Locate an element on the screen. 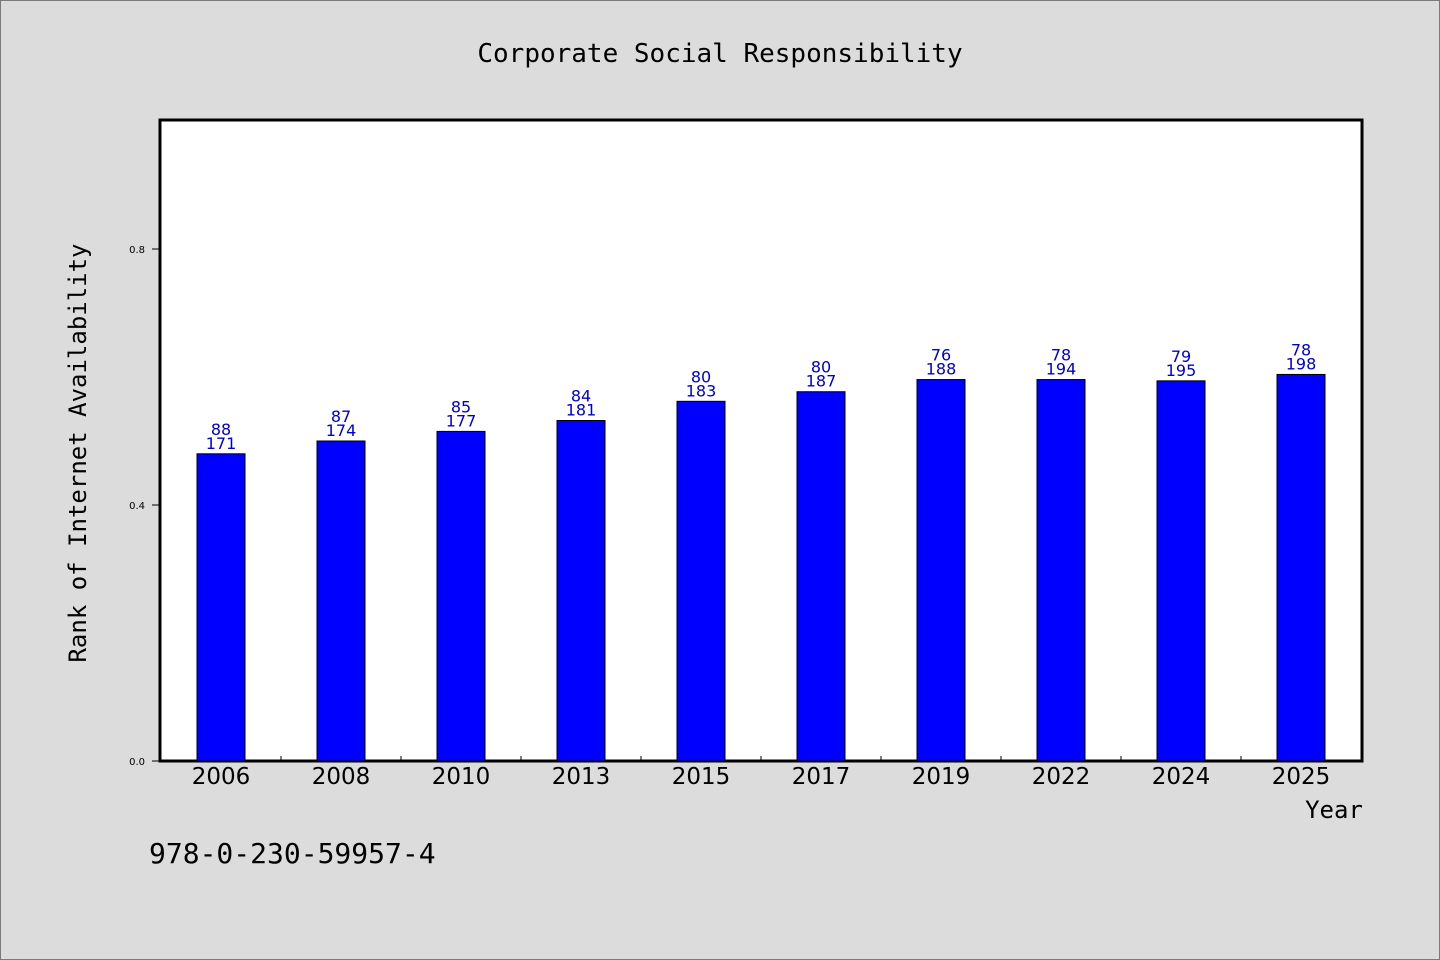  bar-label-top: 88 is located at coordinates (221, 429).